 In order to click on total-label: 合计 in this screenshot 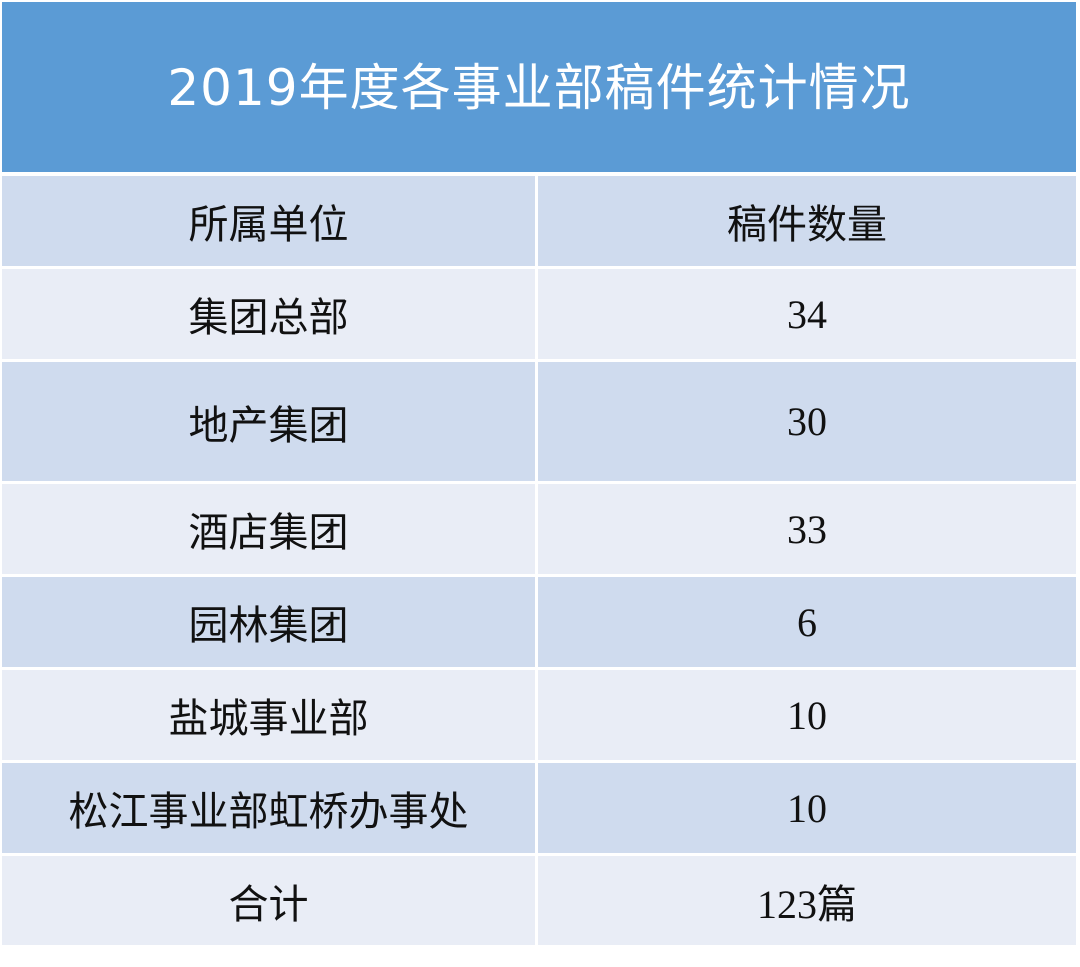, I will do `click(270, 902)`.